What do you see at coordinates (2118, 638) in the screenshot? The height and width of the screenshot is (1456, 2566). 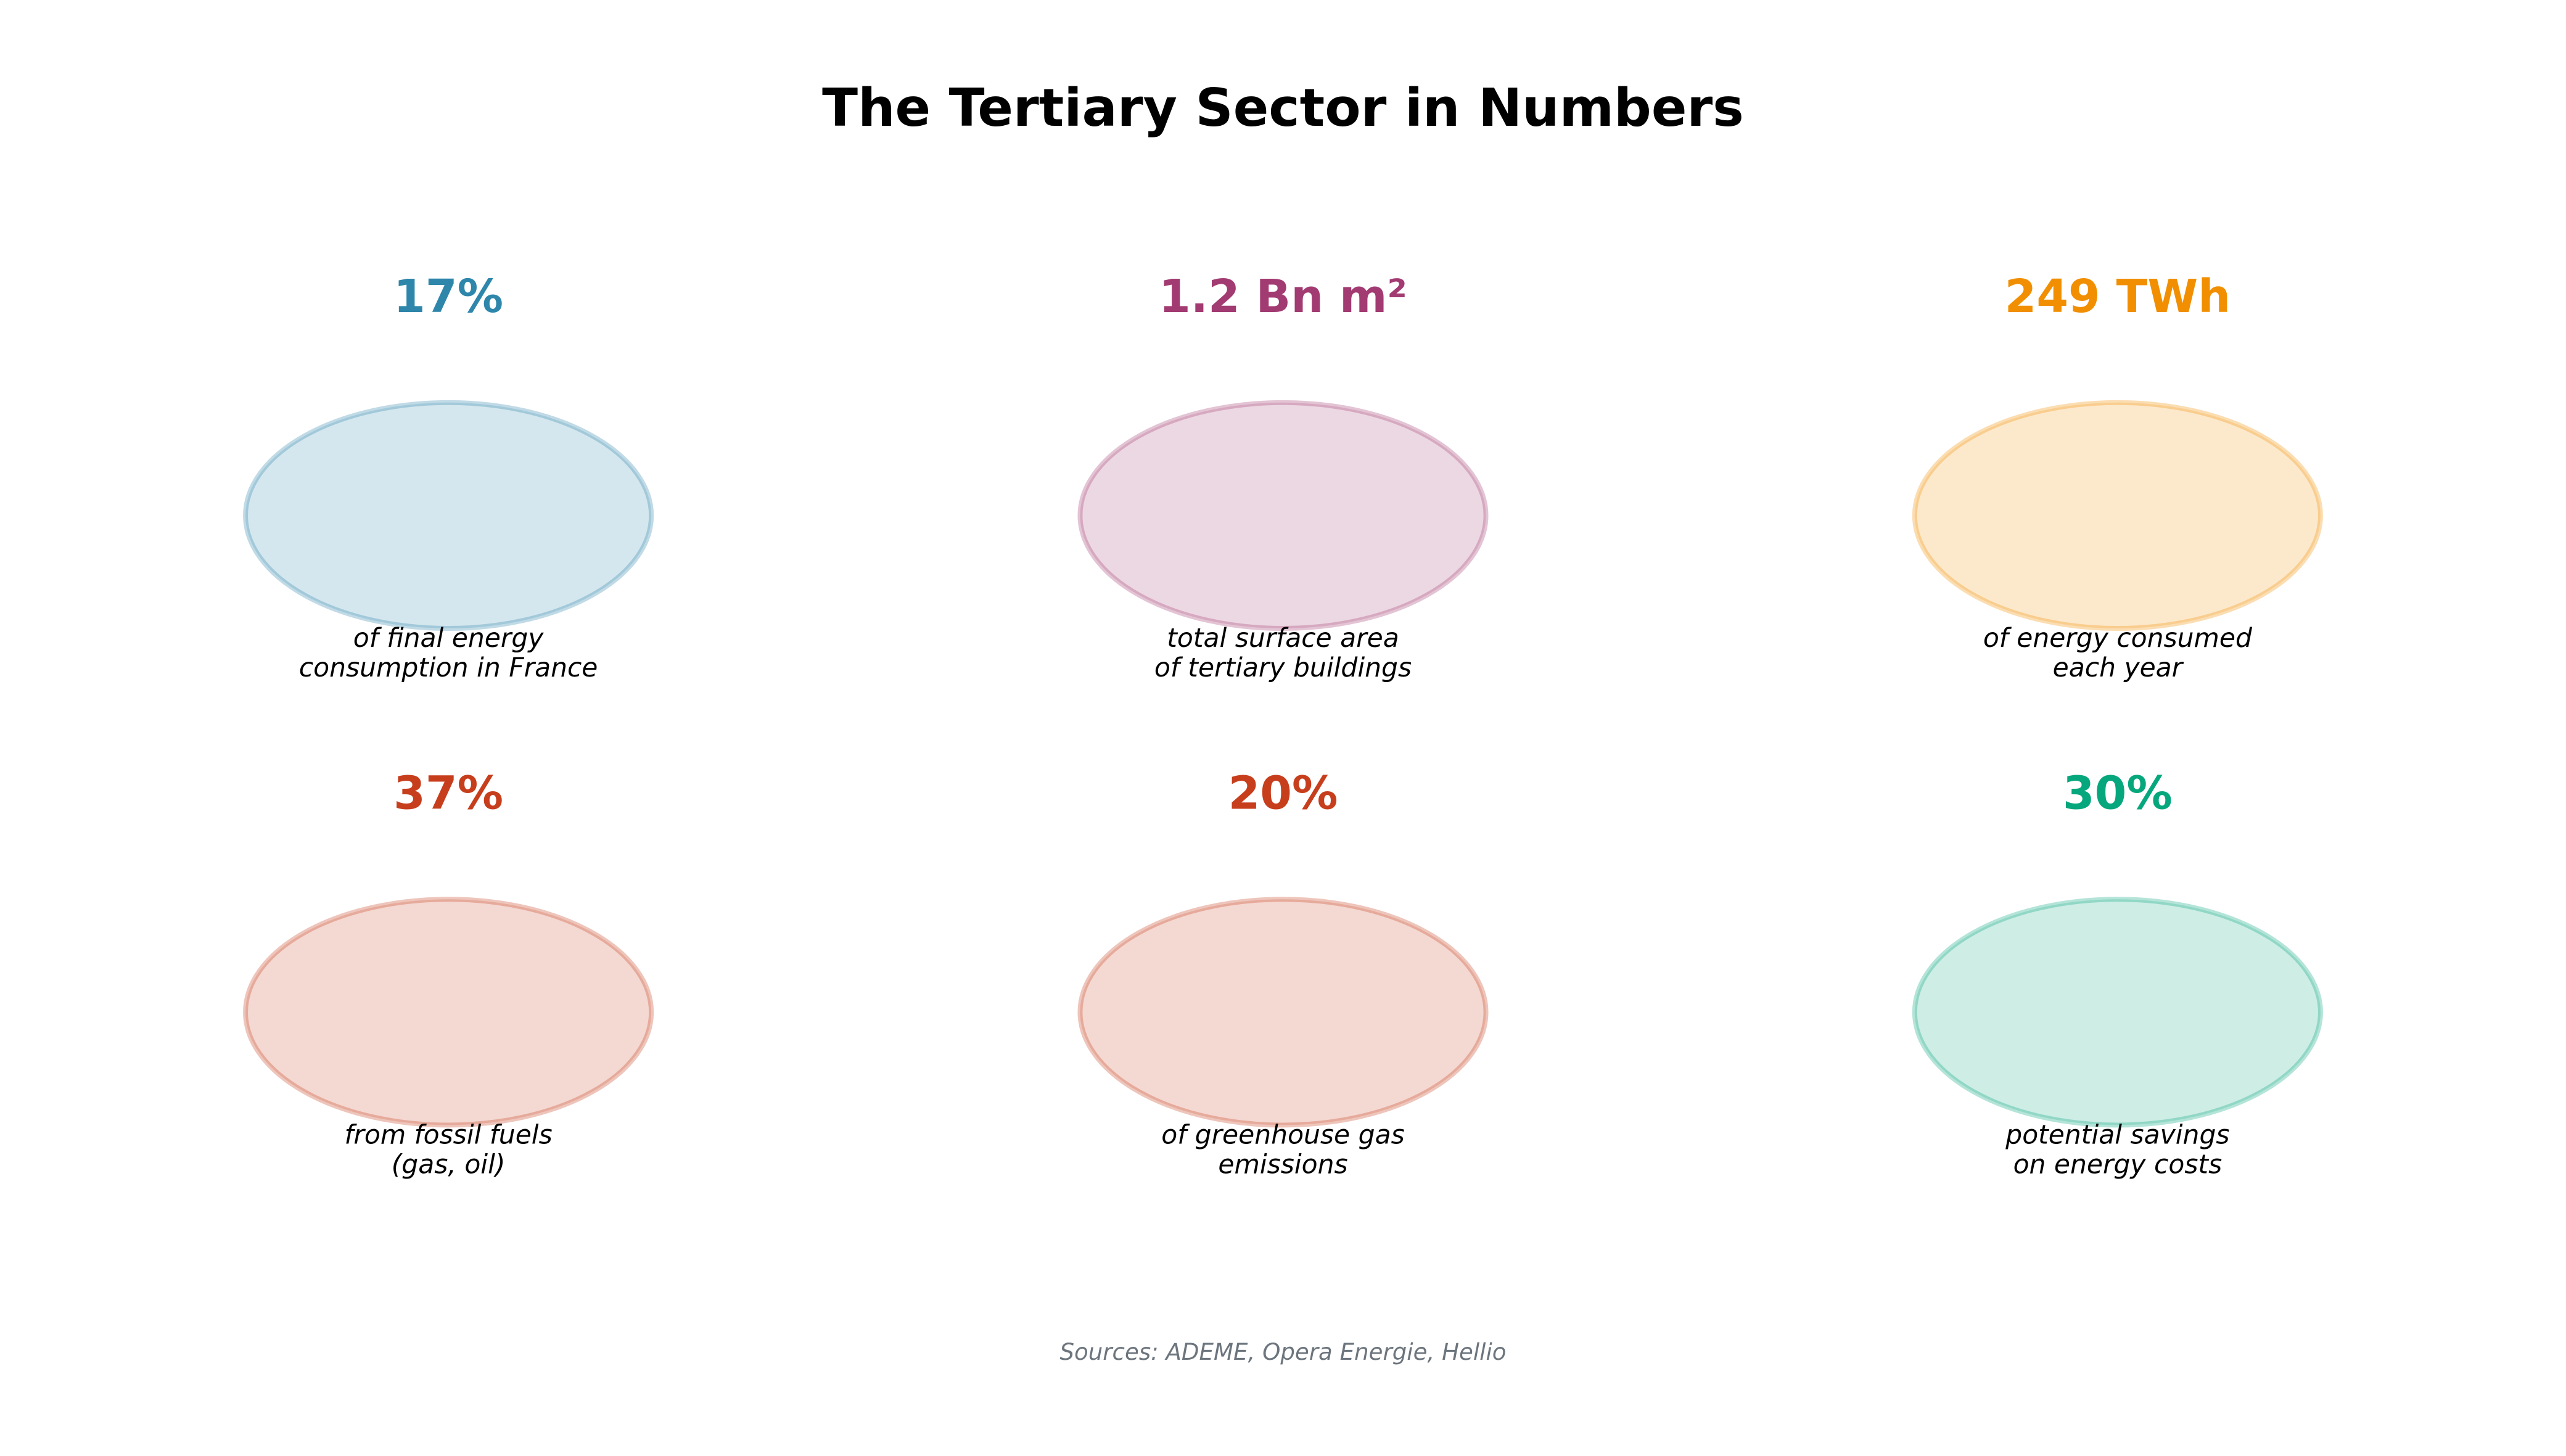 I see `stat-label: of energy consumed` at bounding box center [2118, 638].